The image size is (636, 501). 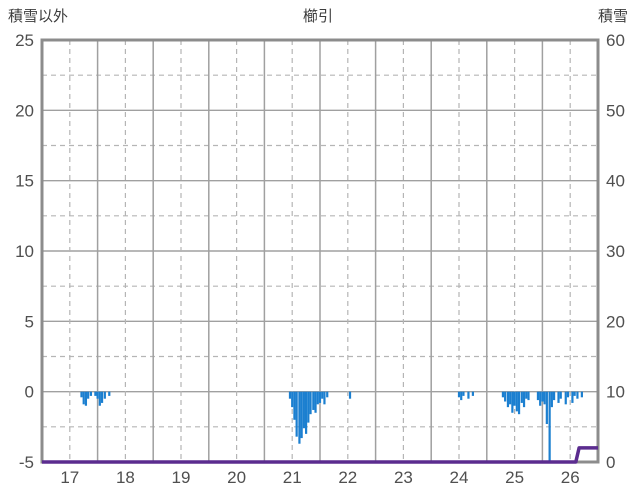 I want to click on right-axis-title: 積雪, so click(x=612, y=16).